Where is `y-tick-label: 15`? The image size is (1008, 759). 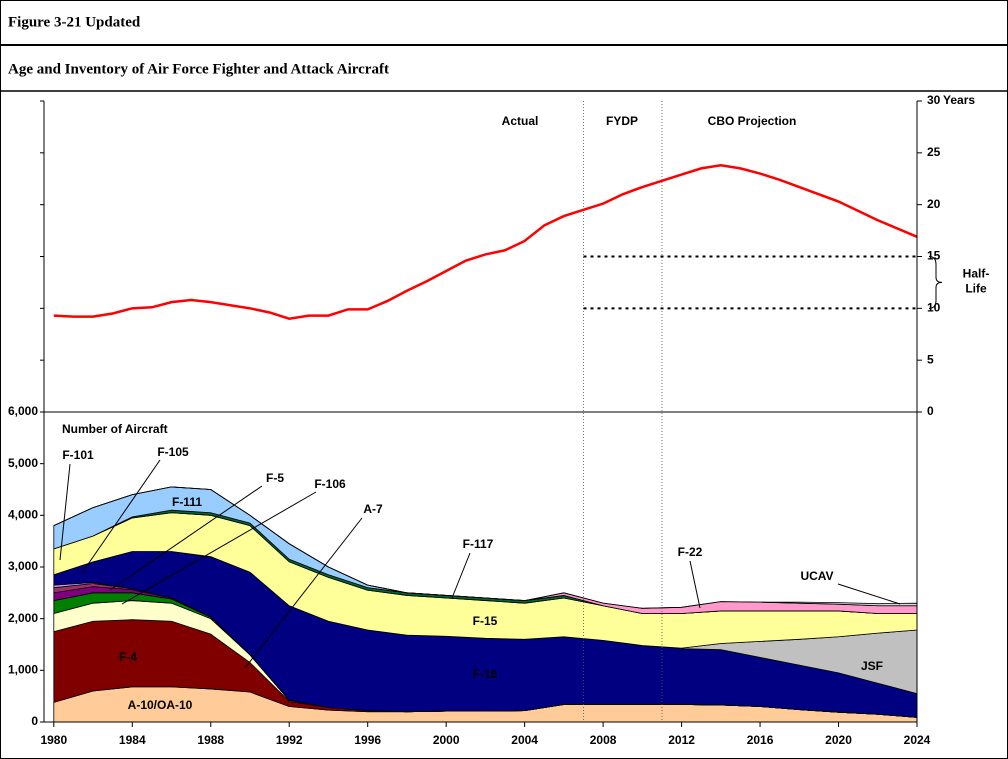 y-tick-label: 15 is located at coordinates (934, 256).